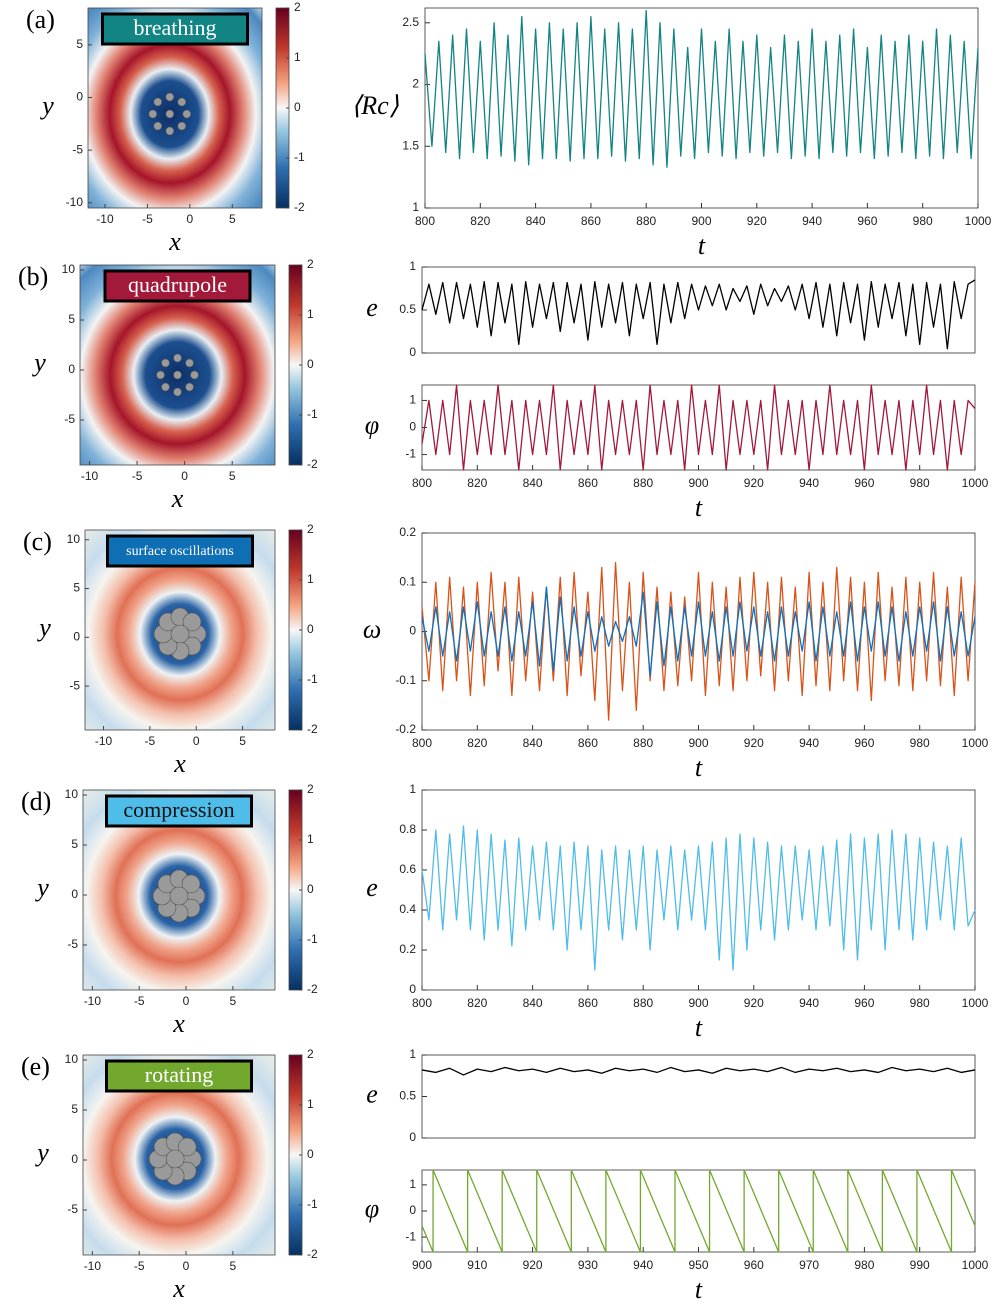 The width and height of the screenshot is (992, 1310). What do you see at coordinates (588, 1003) in the screenshot?
I see `x-tick-label: 860` at bounding box center [588, 1003].